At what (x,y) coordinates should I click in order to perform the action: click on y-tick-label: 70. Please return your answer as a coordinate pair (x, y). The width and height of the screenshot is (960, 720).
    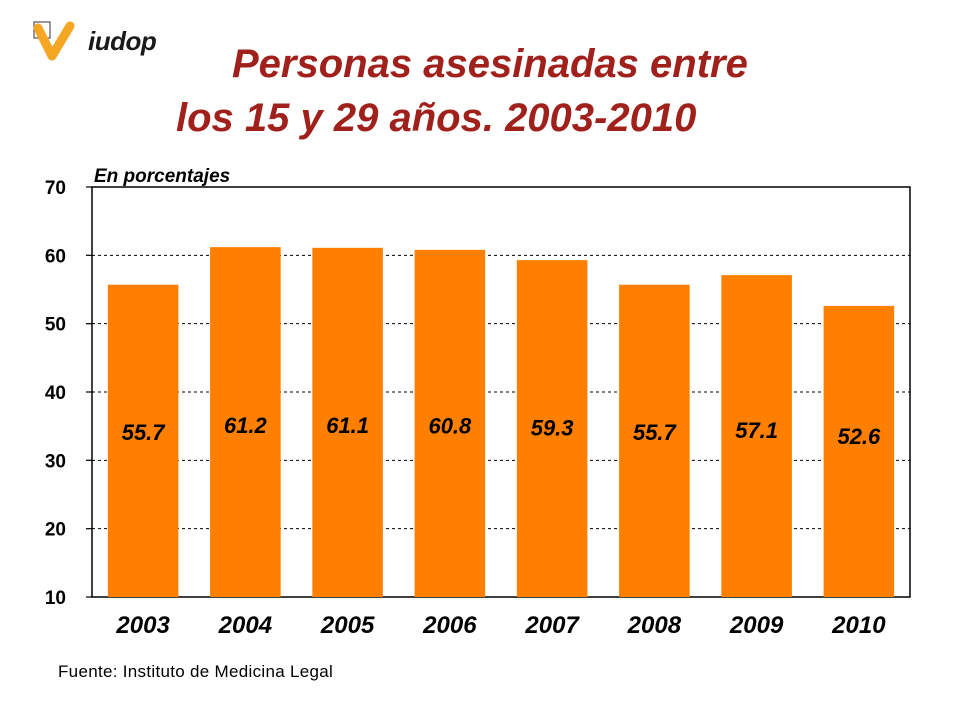
    Looking at the image, I should click on (55, 188).